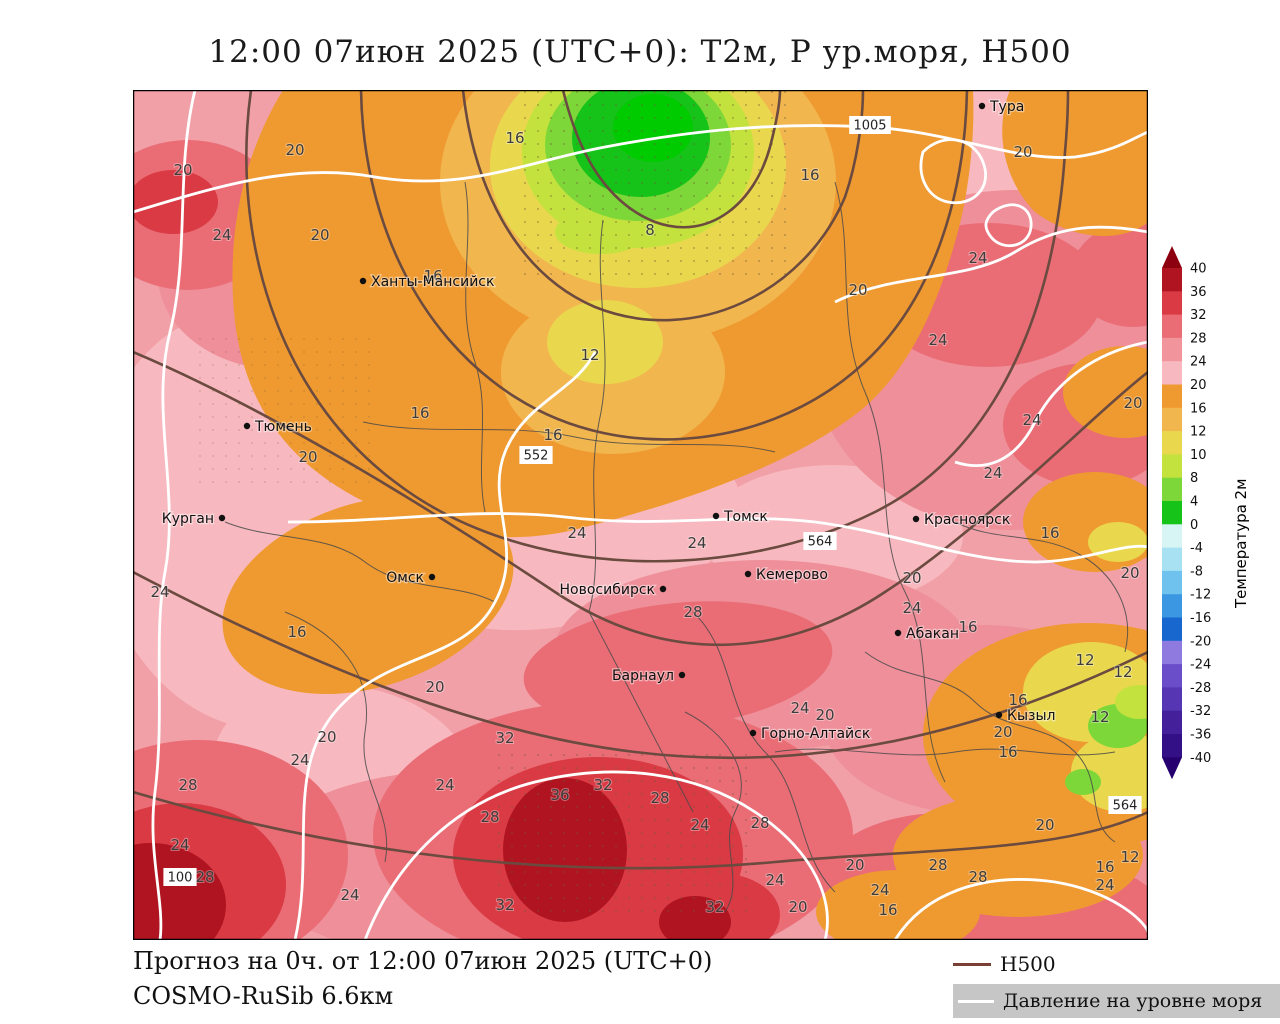  What do you see at coordinates (1198, 432) in the screenshot?
I see `colorbar-tick: 12` at bounding box center [1198, 432].